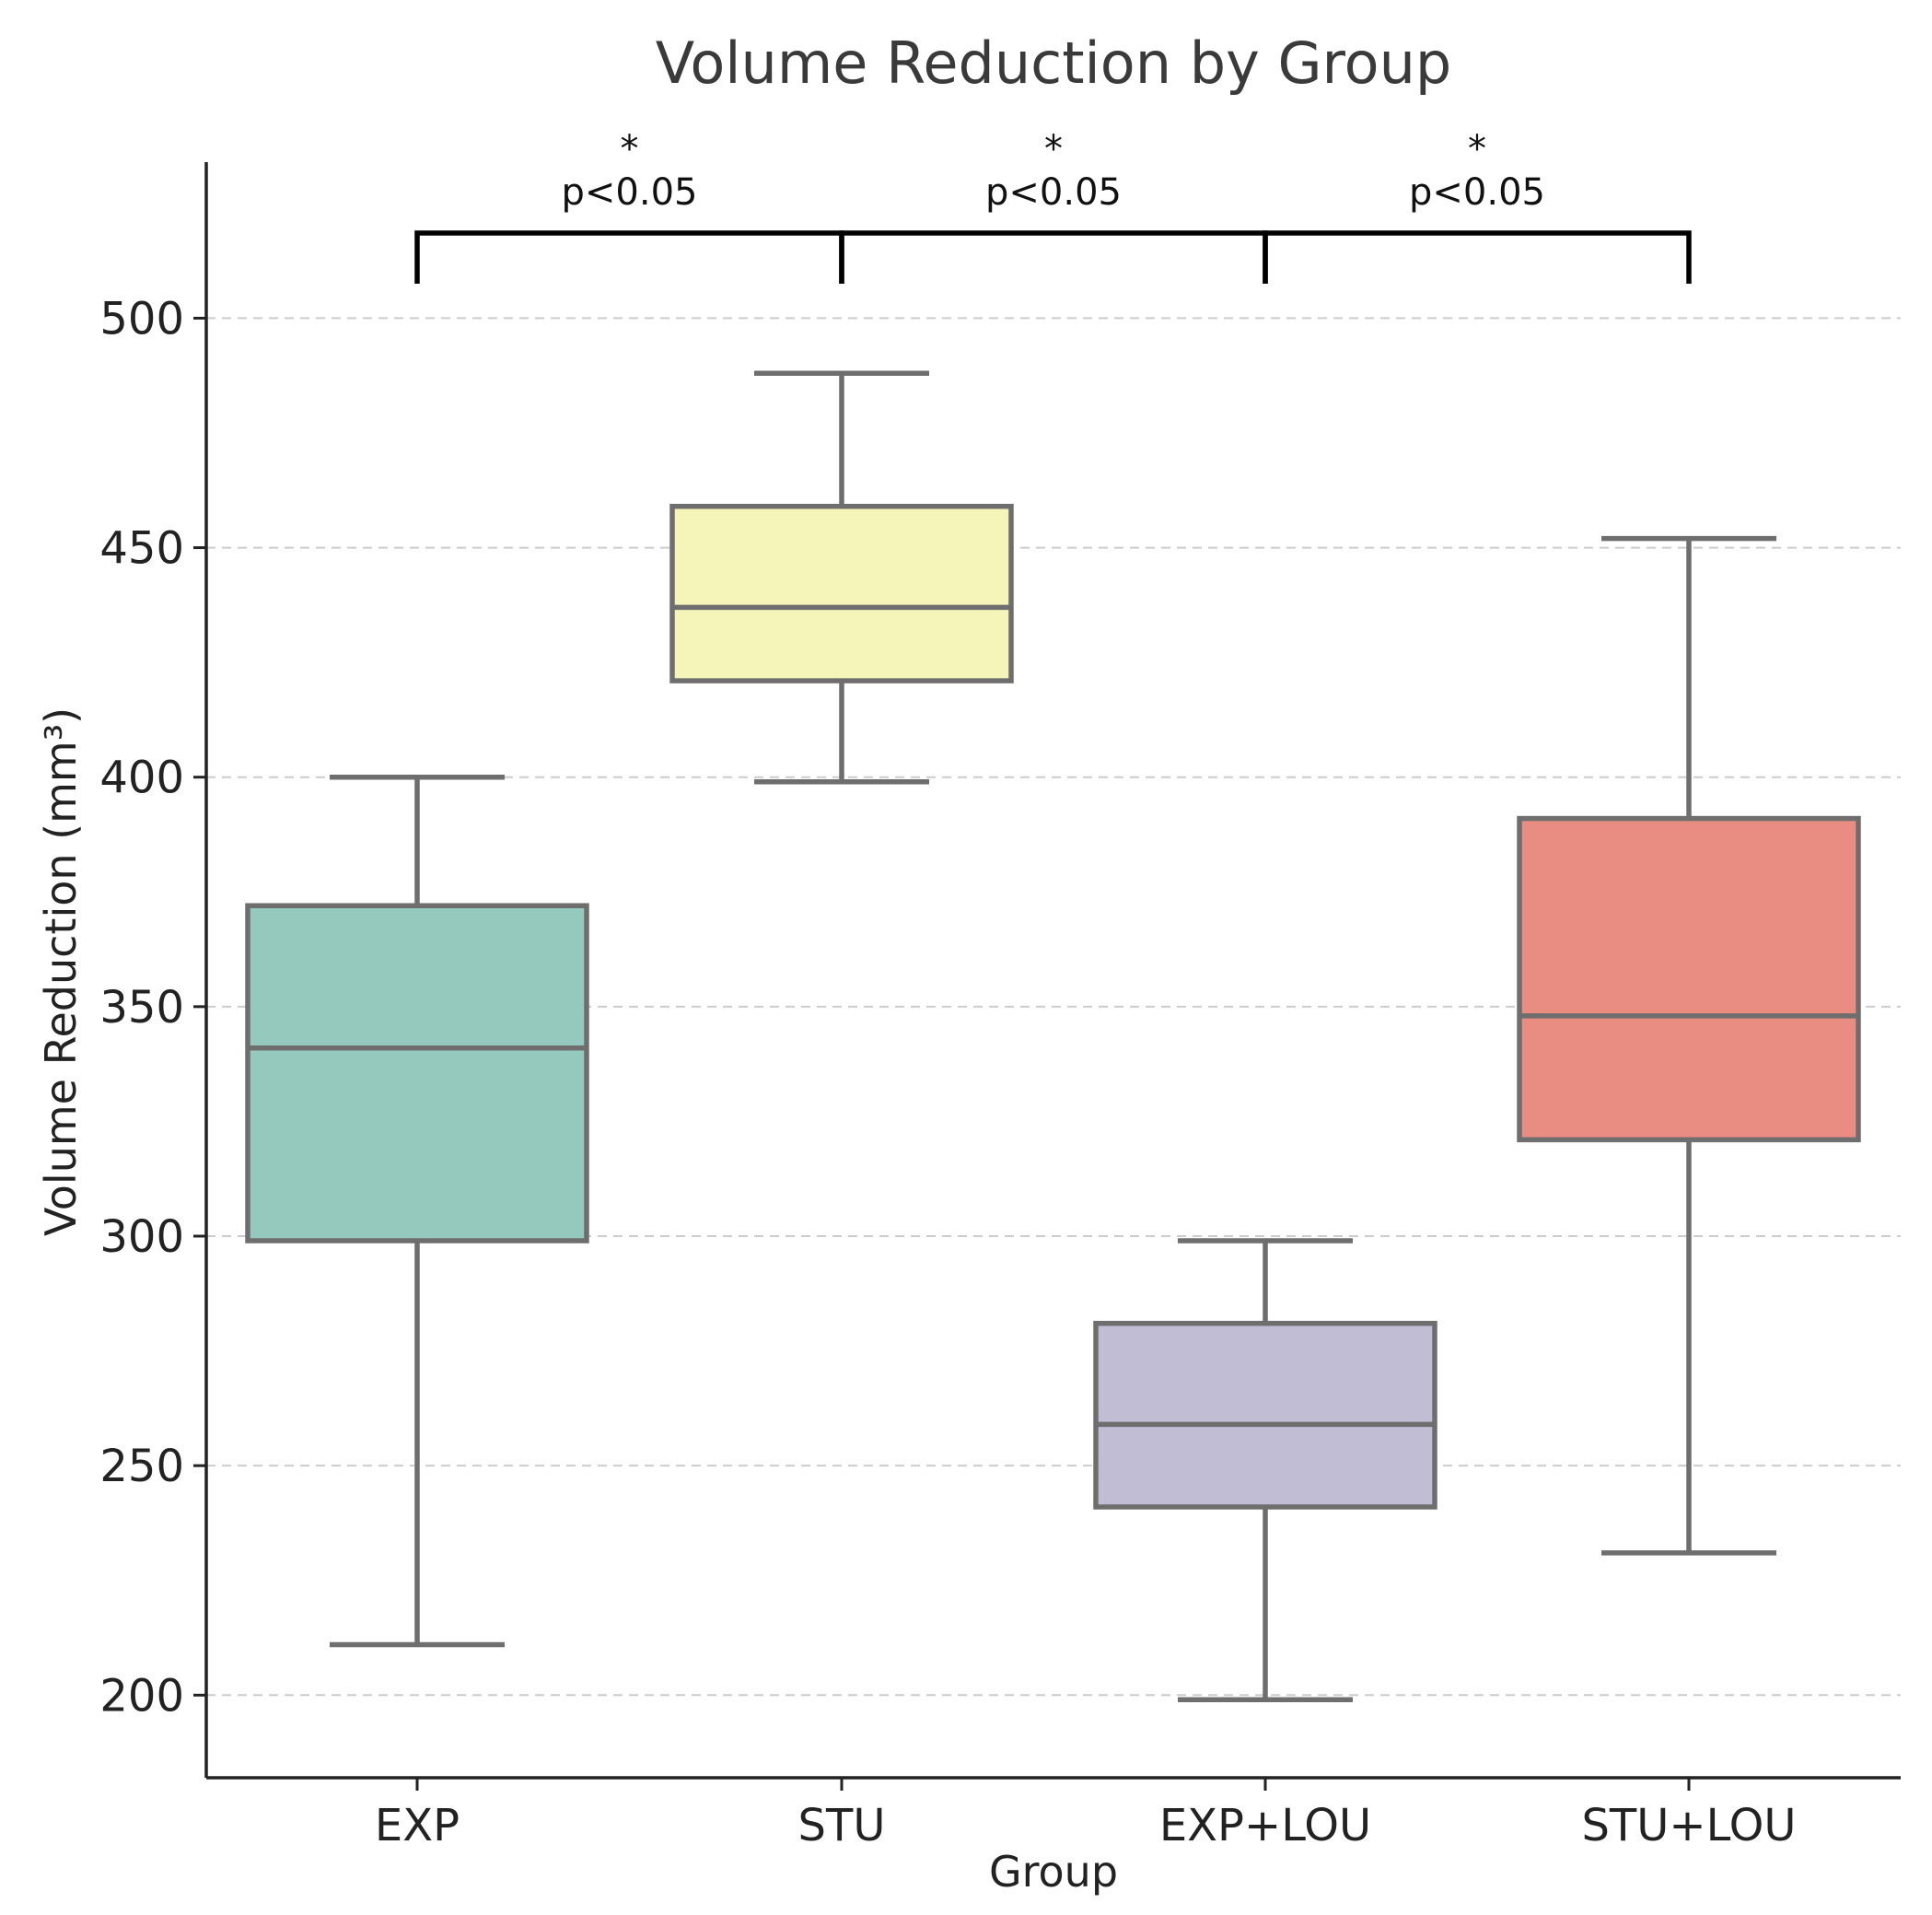 The height and width of the screenshot is (1915, 1932). Describe the element at coordinates (61, 971) in the screenshot. I see `y-axis-label: Volume Reduction (mm³)` at that location.